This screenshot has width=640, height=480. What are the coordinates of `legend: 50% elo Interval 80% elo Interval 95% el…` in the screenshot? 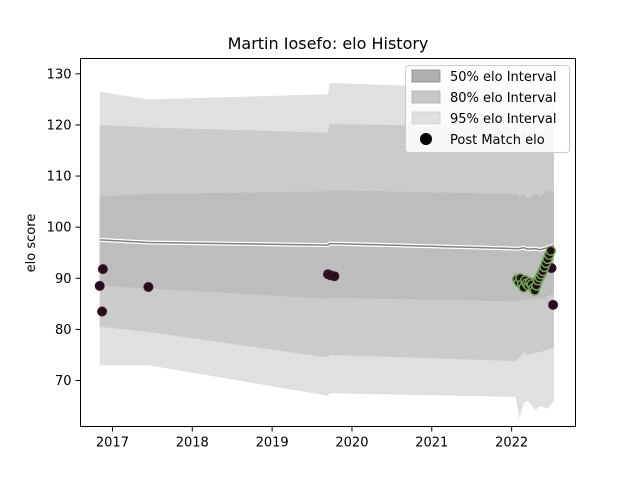 It's located at (487, 109).